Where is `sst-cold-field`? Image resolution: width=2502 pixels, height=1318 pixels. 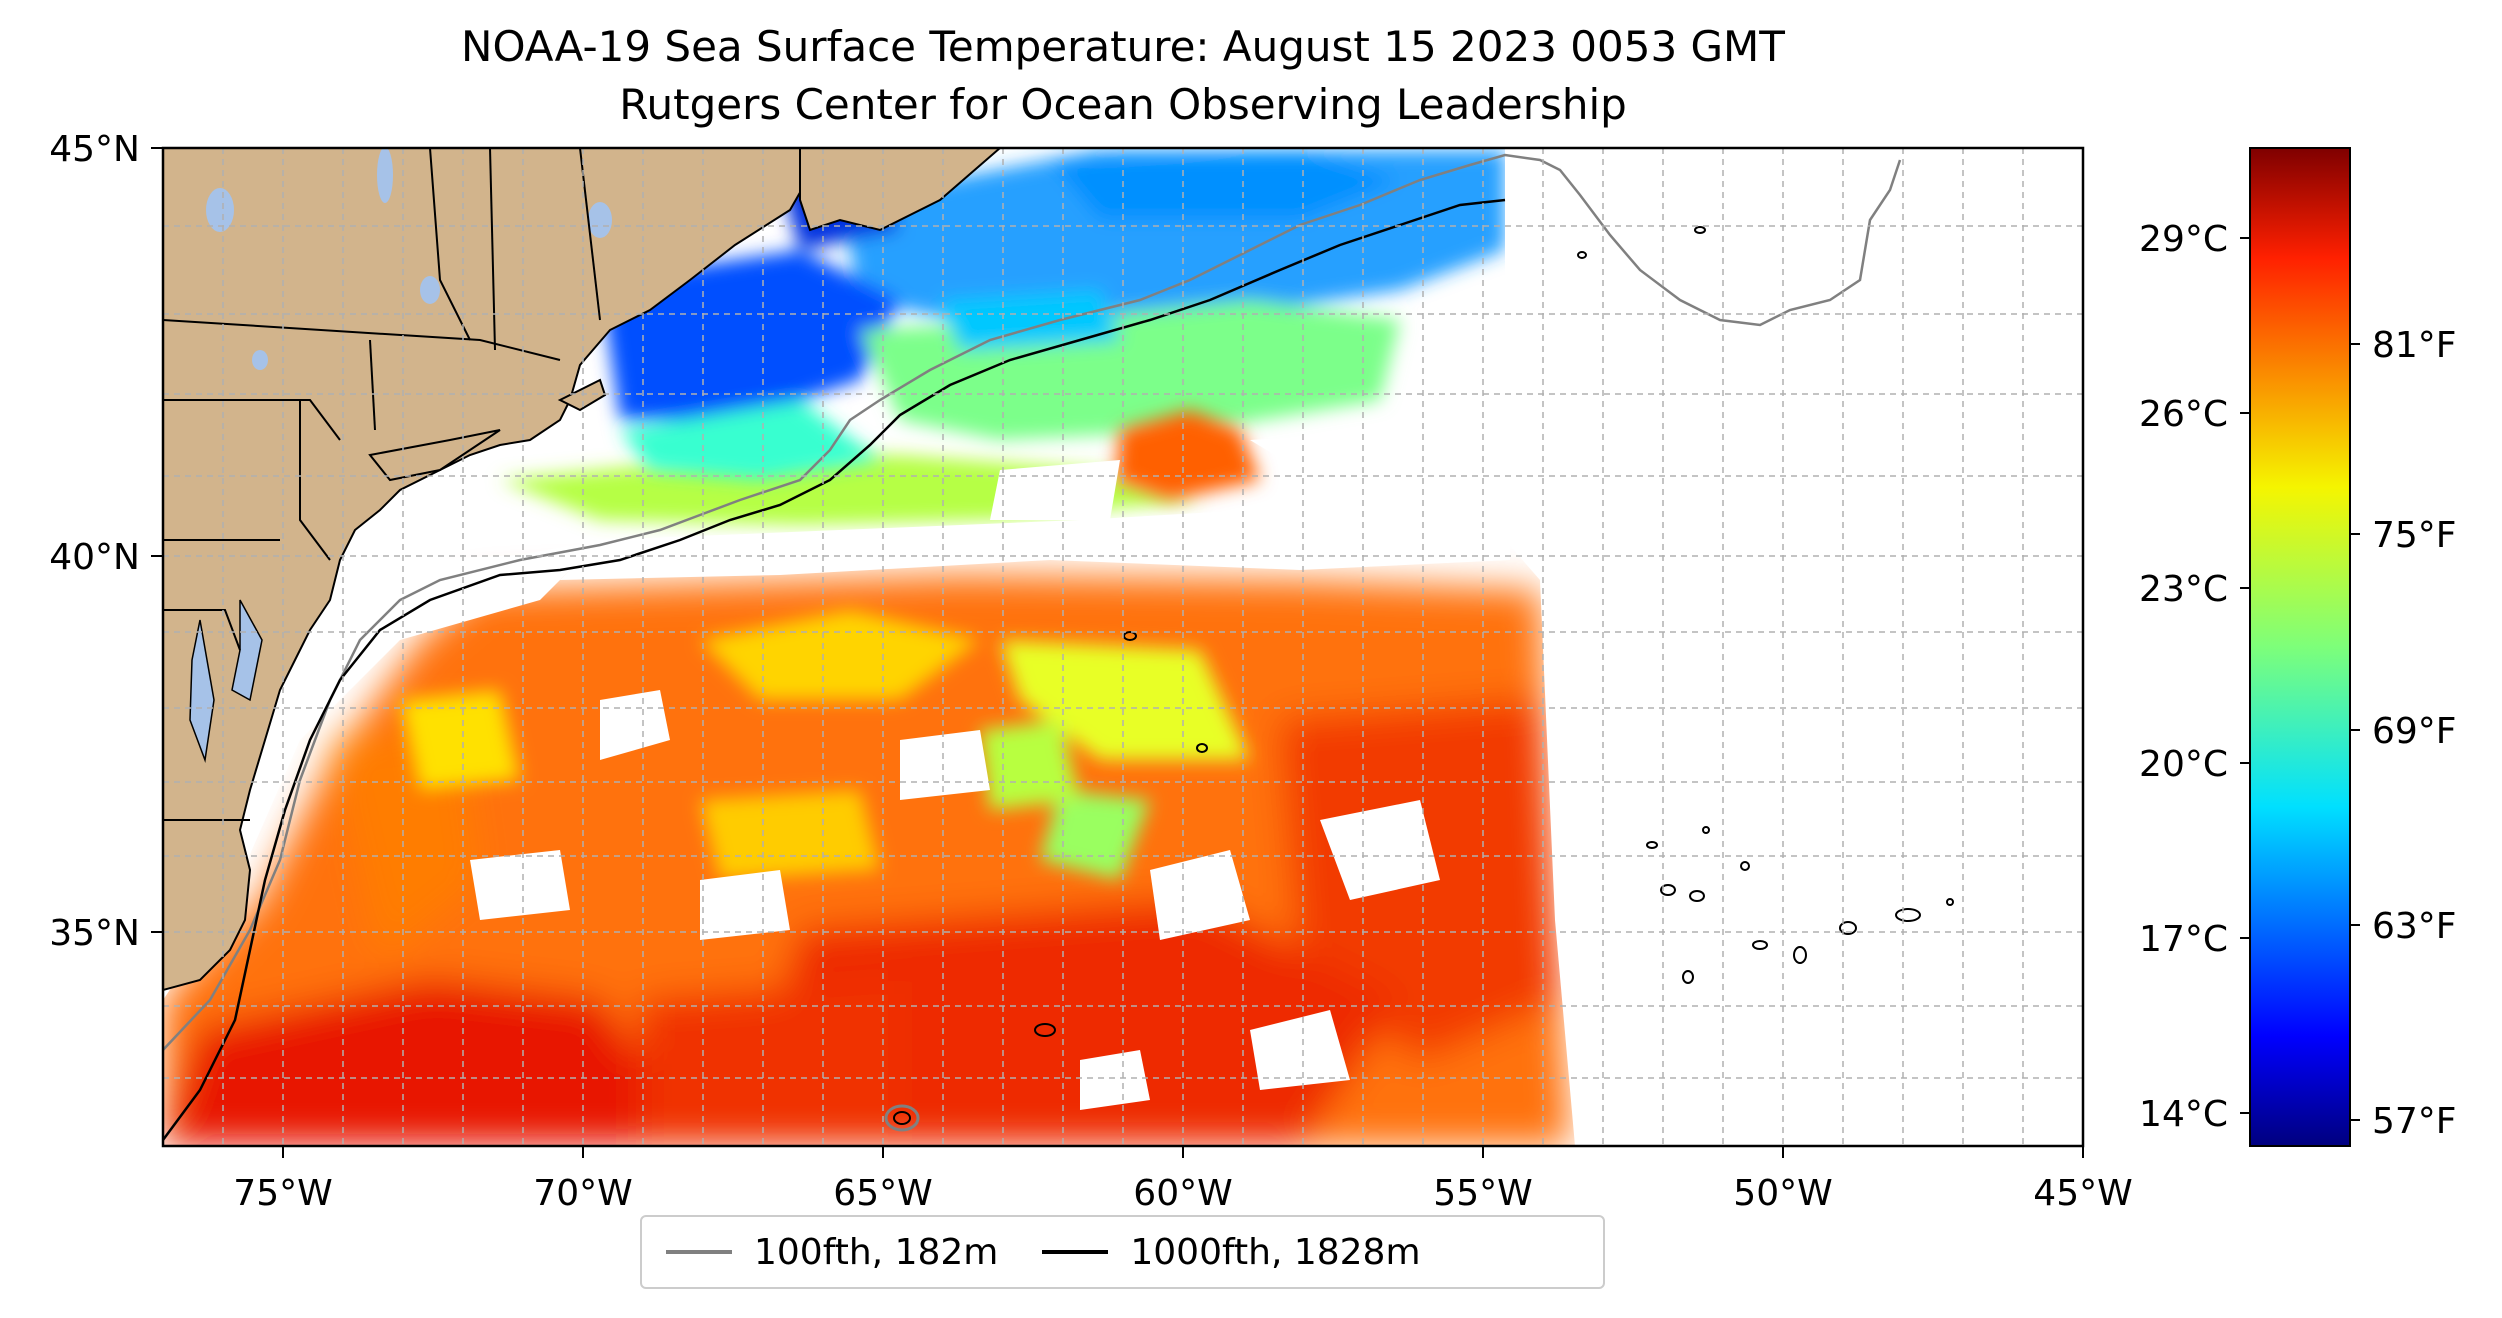 sst-cold-field is located at coordinates (1052, 315).